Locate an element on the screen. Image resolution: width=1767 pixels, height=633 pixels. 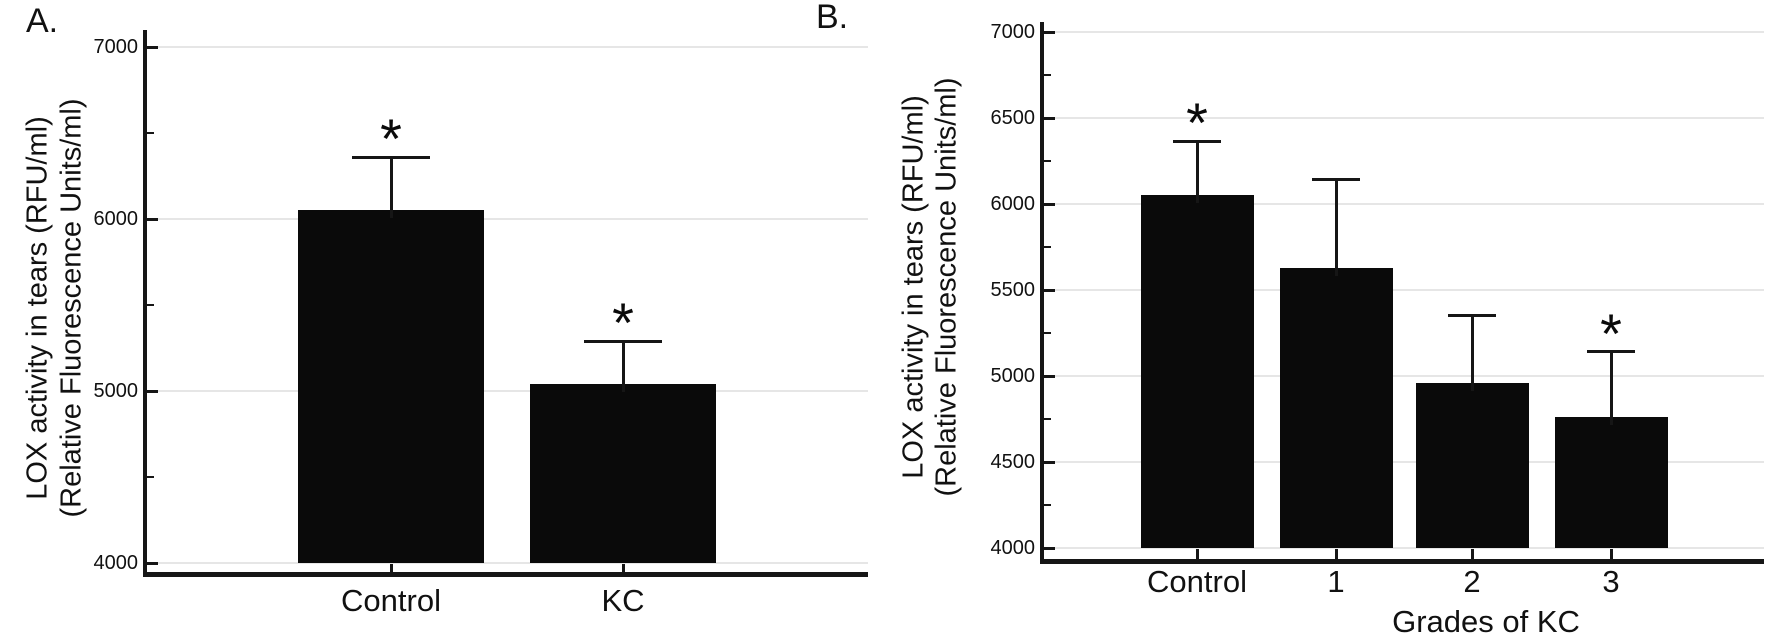
panel-a-error-bar-cap-KC is located at coordinates (623, 341).